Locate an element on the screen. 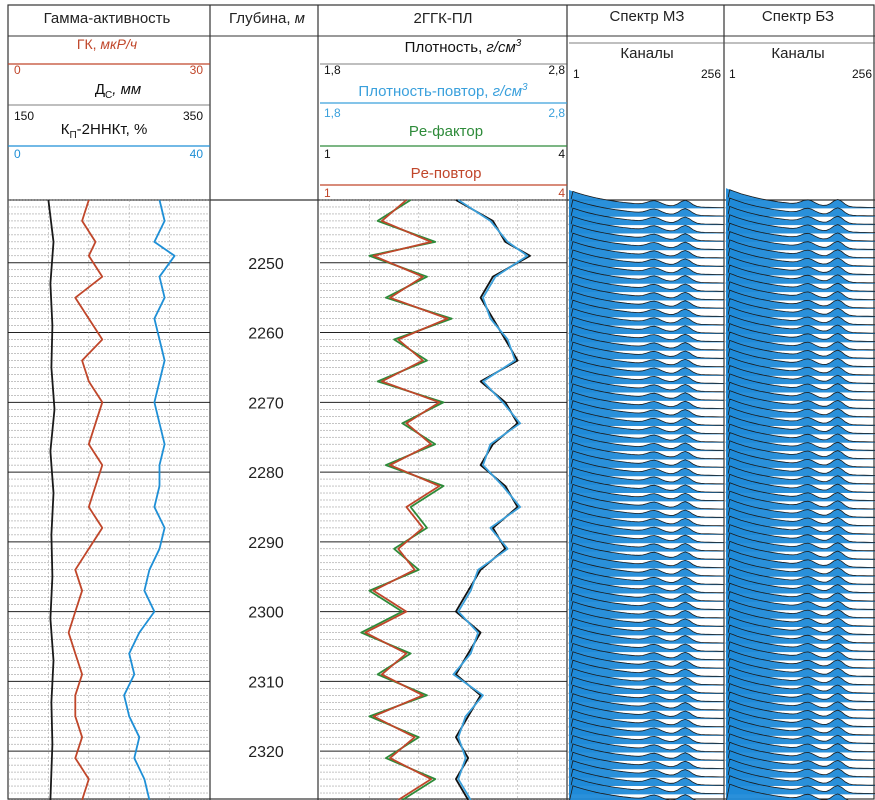 The height and width of the screenshot is (800, 875). dc-max: 350 is located at coordinates (193, 116).